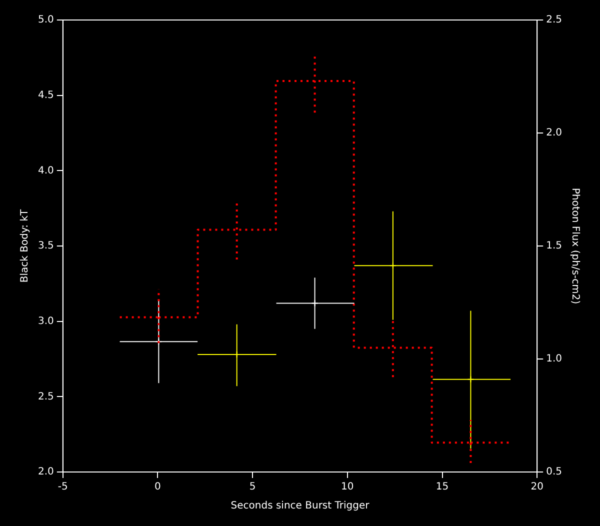 The width and height of the screenshot is (600, 526). I want to click on x-axis-title: Seconds since Burst Trigger, so click(300, 506).